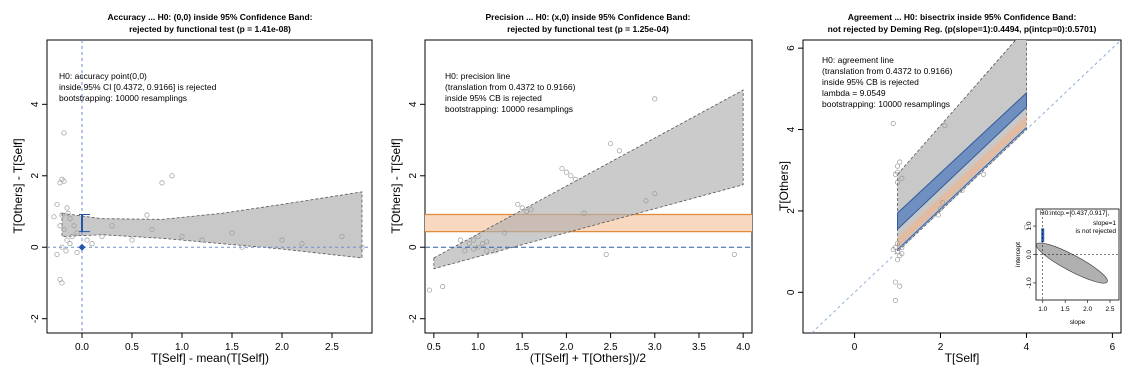 Image resolution: width=1123 pixels, height=376 pixels. Describe the element at coordinates (510, 87) in the screenshot. I see `annotation-line: (translation from 0.4372 to 0.9166)` at that location.